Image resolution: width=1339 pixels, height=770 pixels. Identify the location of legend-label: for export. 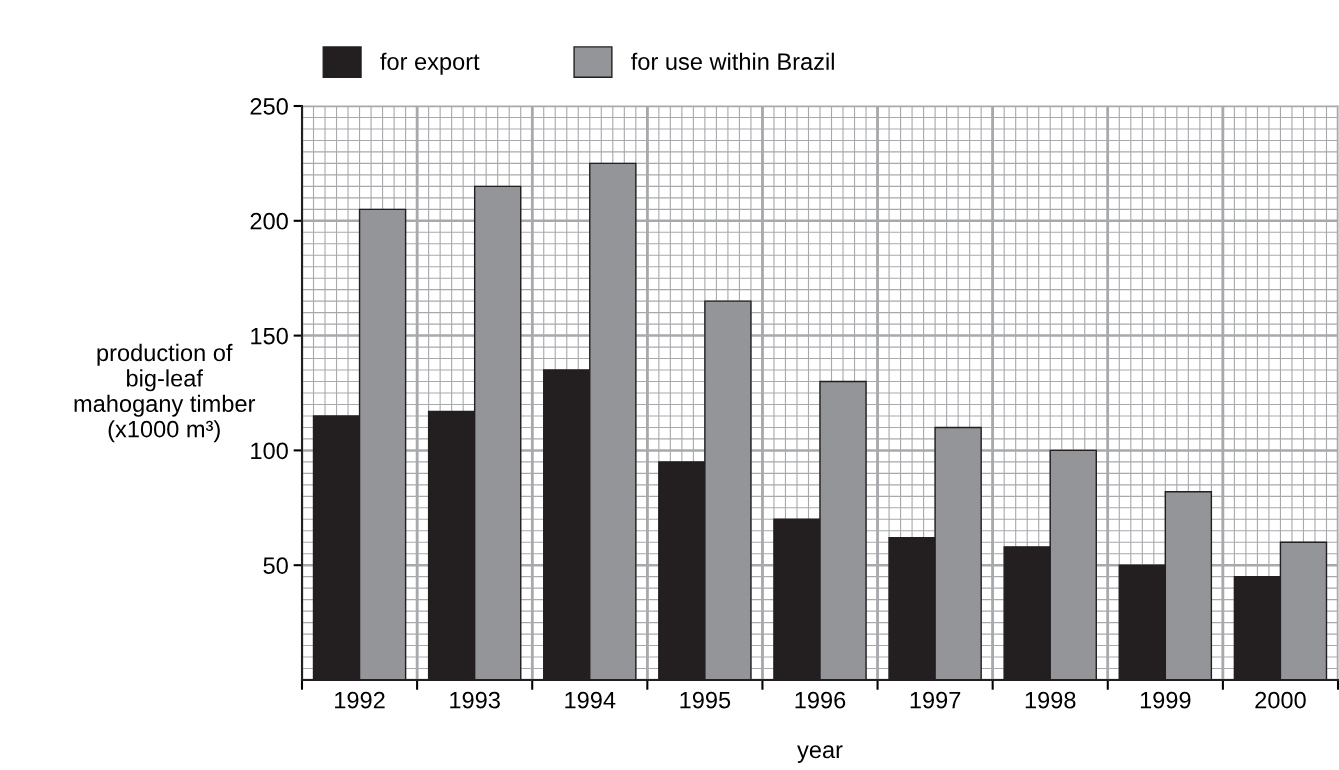
(430, 63).